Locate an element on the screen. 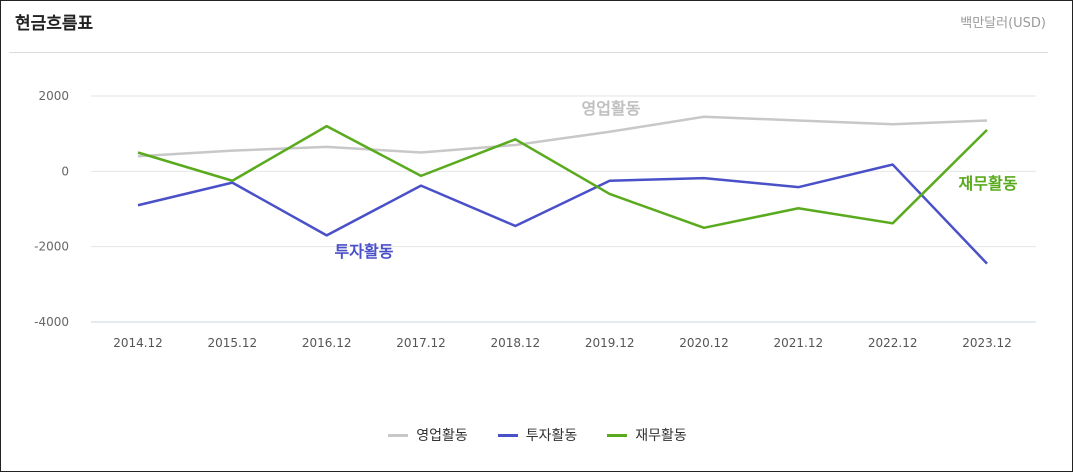  legend-label: 재무활동 is located at coordinates (661, 436).